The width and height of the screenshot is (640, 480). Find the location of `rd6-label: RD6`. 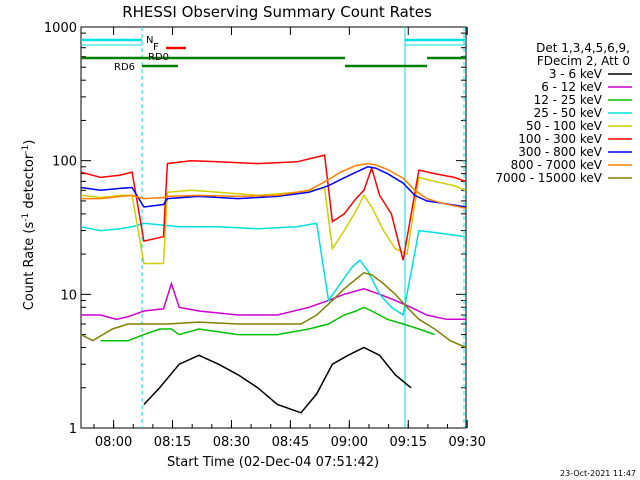

rd6-label: RD6 is located at coordinates (124, 67).